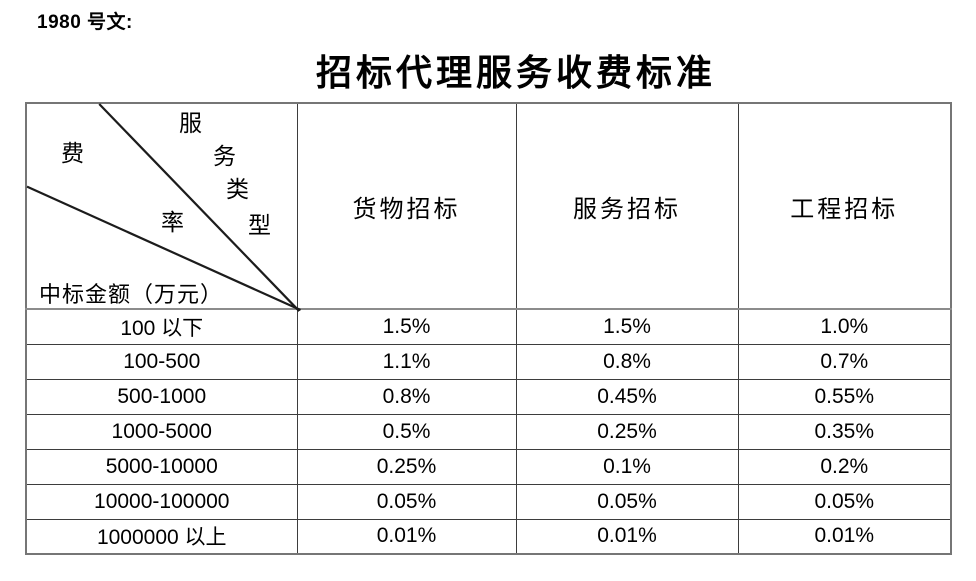 The width and height of the screenshot is (976, 581). Describe the element at coordinates (844, 206) in the screenshot. I see `column-header-engineering: 工程招标` at that location.